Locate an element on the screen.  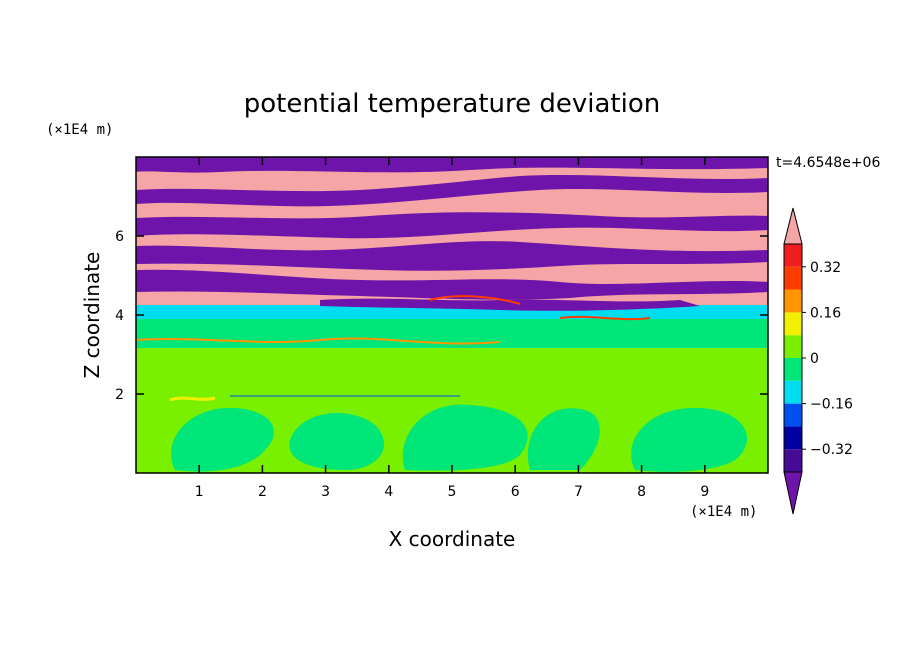
x-tick-label: 6 is located at coordinates (515, 492).